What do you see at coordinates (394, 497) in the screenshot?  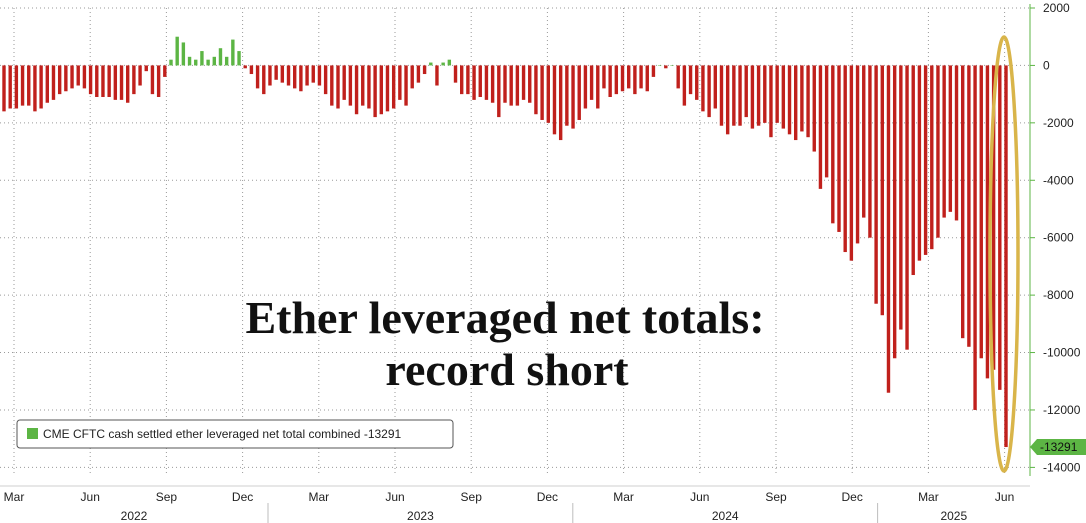 I see `x-tick-label: Jun` at bounding box center [394, 497].